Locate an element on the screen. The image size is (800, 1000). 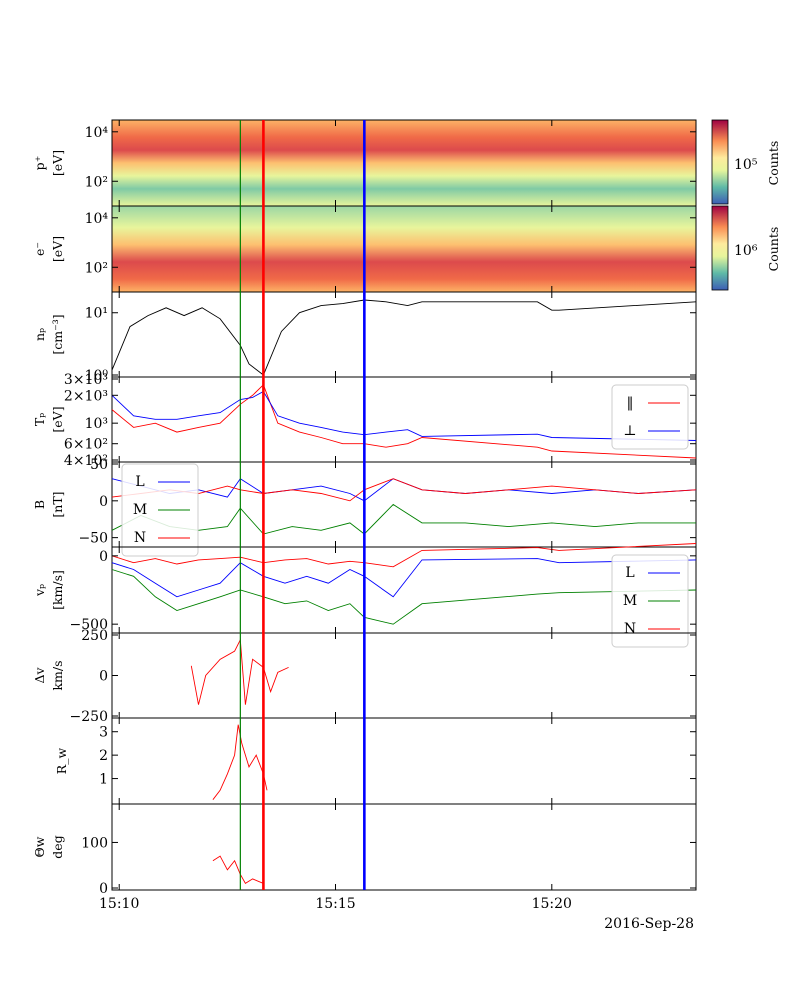
vp-legend-label: L is located at coordinates (629, 573).